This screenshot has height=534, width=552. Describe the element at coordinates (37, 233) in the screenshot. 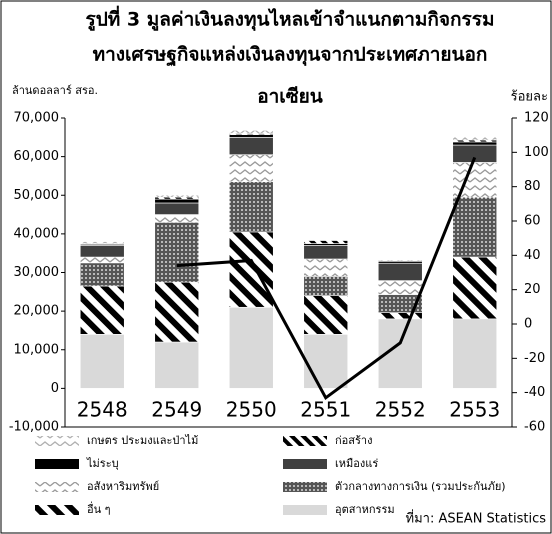

I see `y-tick-label: 40,000` at that location.